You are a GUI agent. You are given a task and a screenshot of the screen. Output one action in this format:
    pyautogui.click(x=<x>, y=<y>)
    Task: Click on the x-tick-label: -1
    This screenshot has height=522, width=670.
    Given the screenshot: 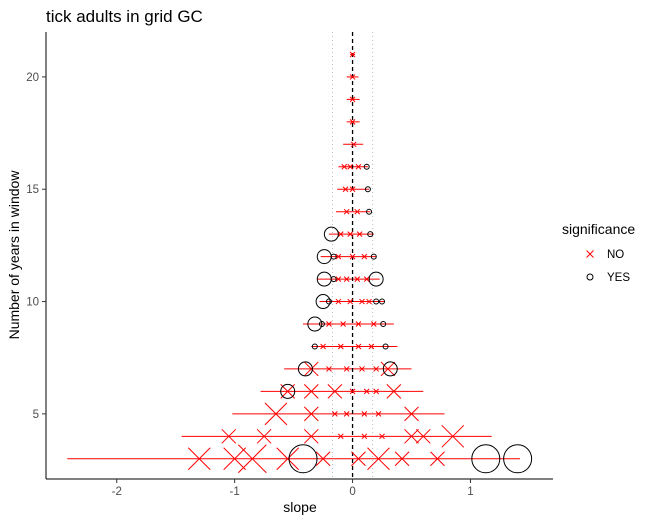 What is the action you would take?
    pyautogui.click(x=235, y=492)
    